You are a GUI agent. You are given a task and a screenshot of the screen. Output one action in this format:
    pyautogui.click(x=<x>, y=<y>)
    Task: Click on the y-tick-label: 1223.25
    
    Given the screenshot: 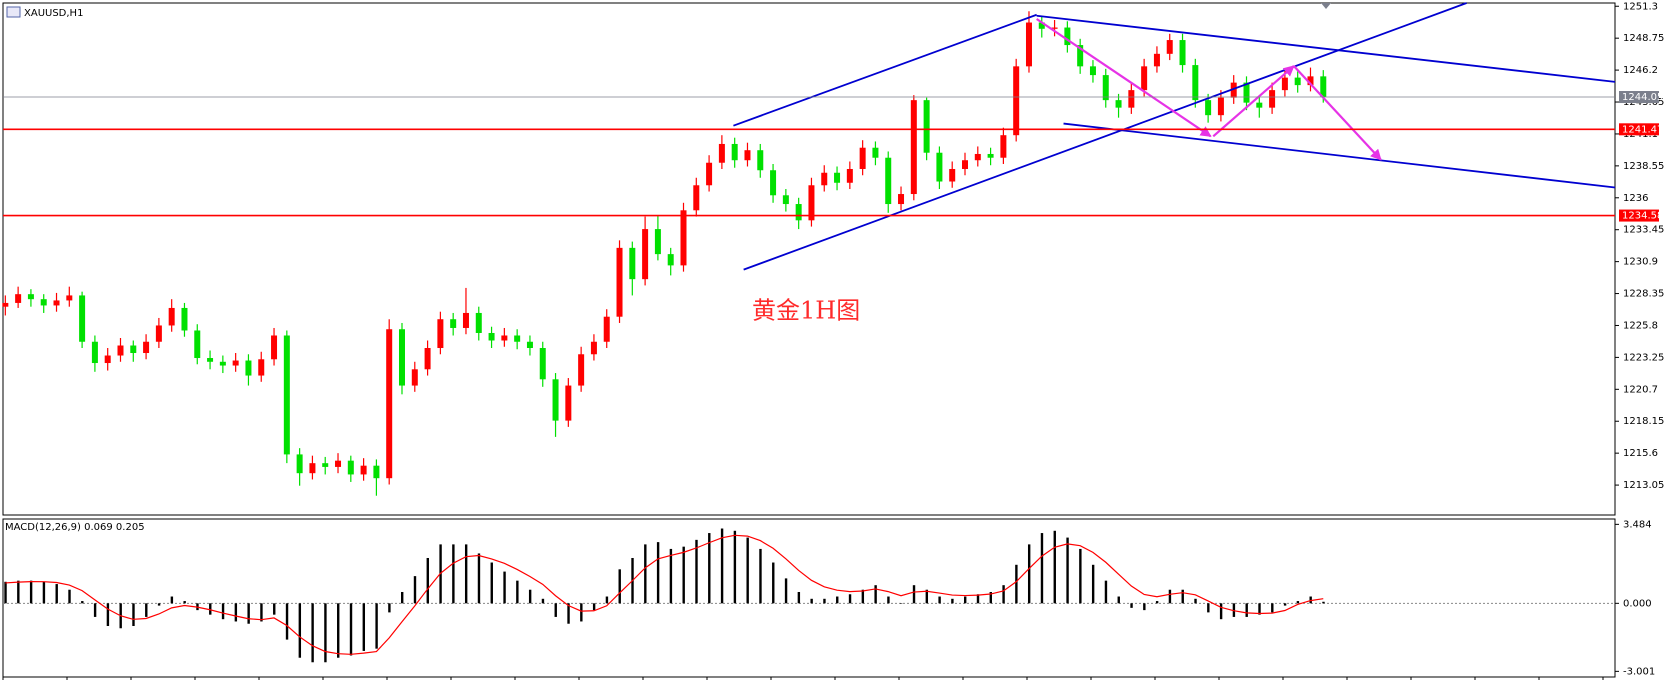 What is the action you would take?
    pyautogui.click(x=1643, y=357)
    